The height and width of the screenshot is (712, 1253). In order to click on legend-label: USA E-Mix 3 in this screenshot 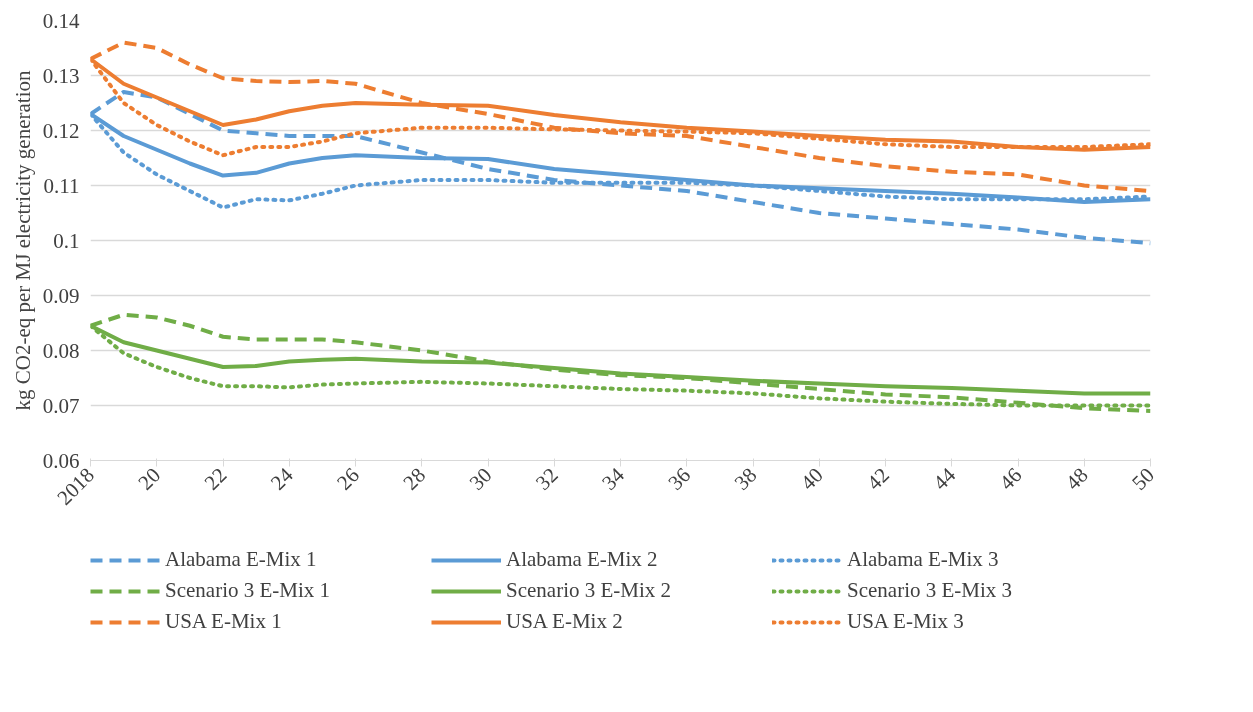, I will do `click(906, 621)`.